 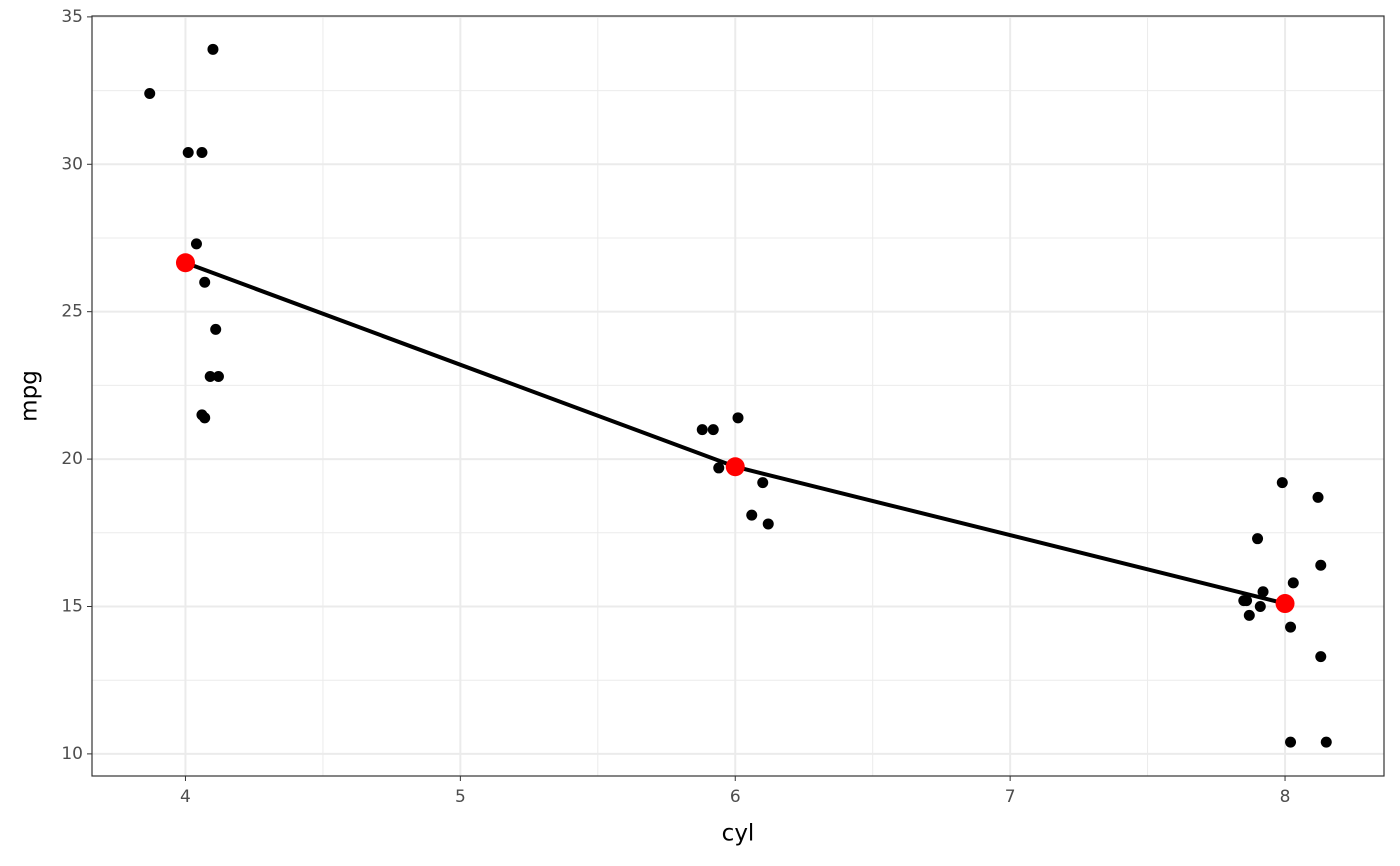 What do you see at coordinates (72, 606) in the screenshot?
I see `y-tick-label: 15` at bounding box center [72, 606].